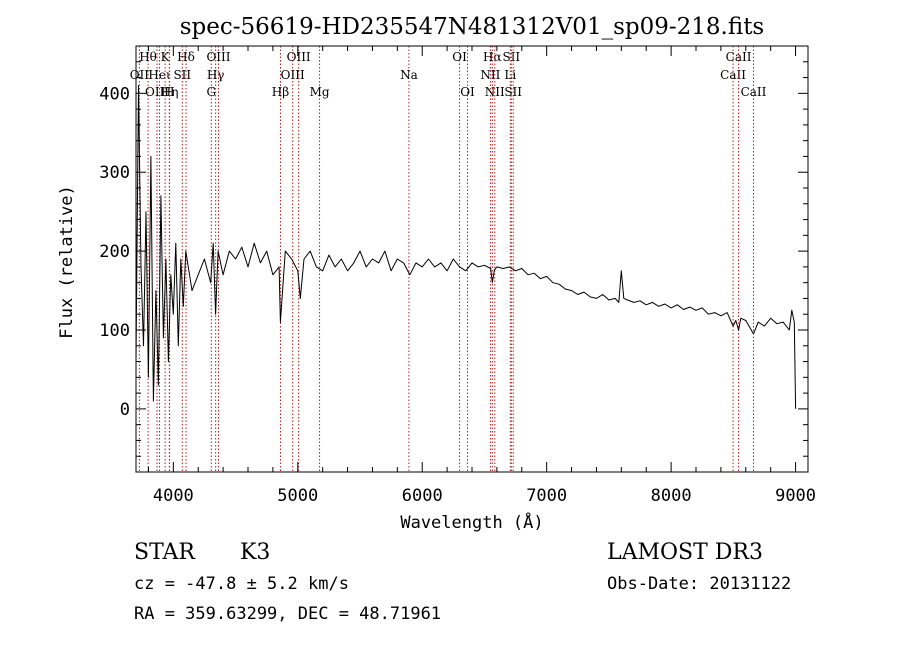 The height and width of the screenshot is (649, 900). What do you see at coordinates (511, 57) in the screenshot?
I see `marker-label-23: SII` at bounding box center [511, 57].